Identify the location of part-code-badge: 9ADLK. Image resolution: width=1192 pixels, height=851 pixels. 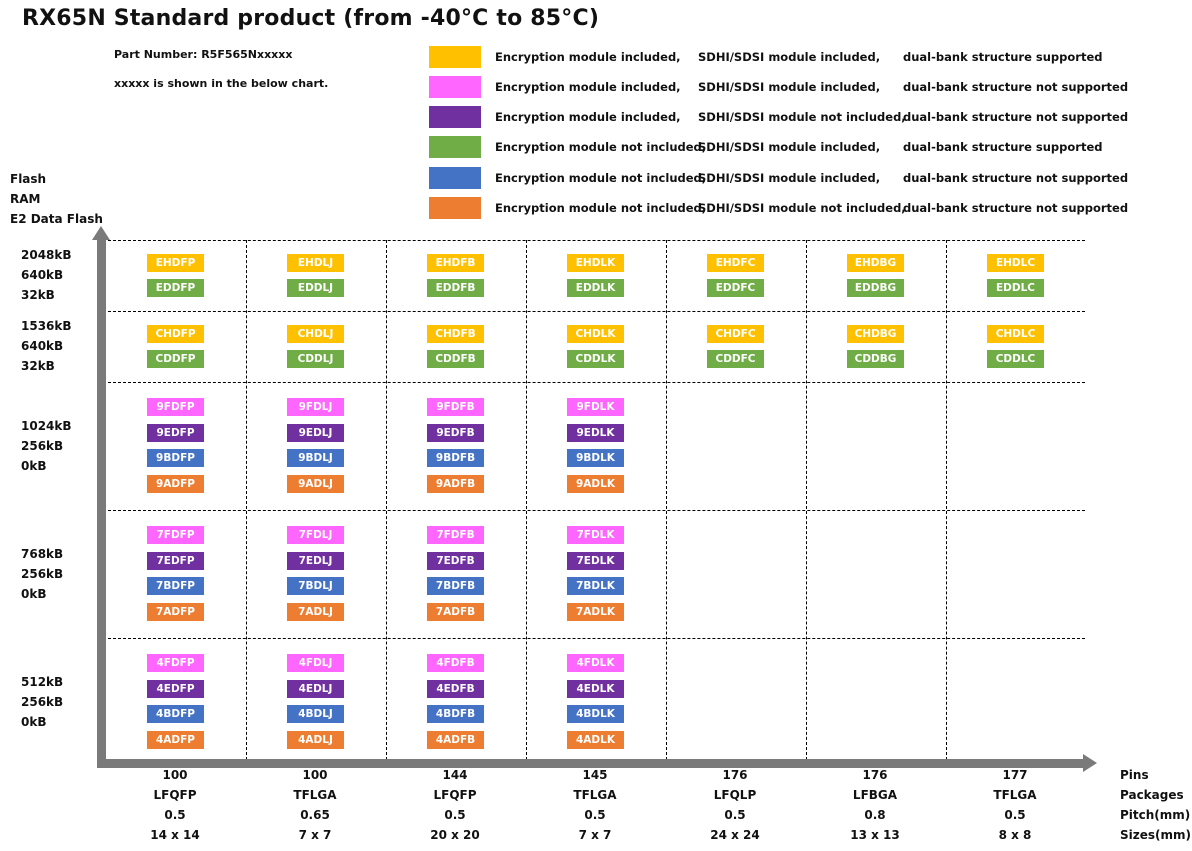
(595, 484).